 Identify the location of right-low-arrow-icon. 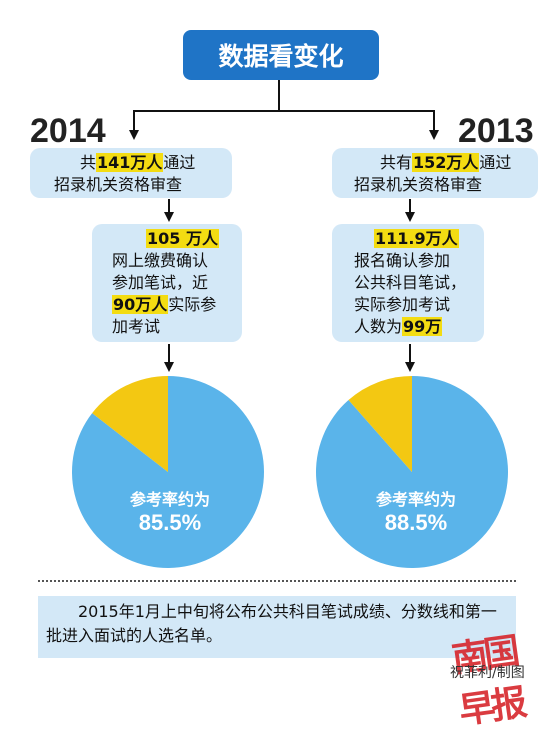
(410, 367).